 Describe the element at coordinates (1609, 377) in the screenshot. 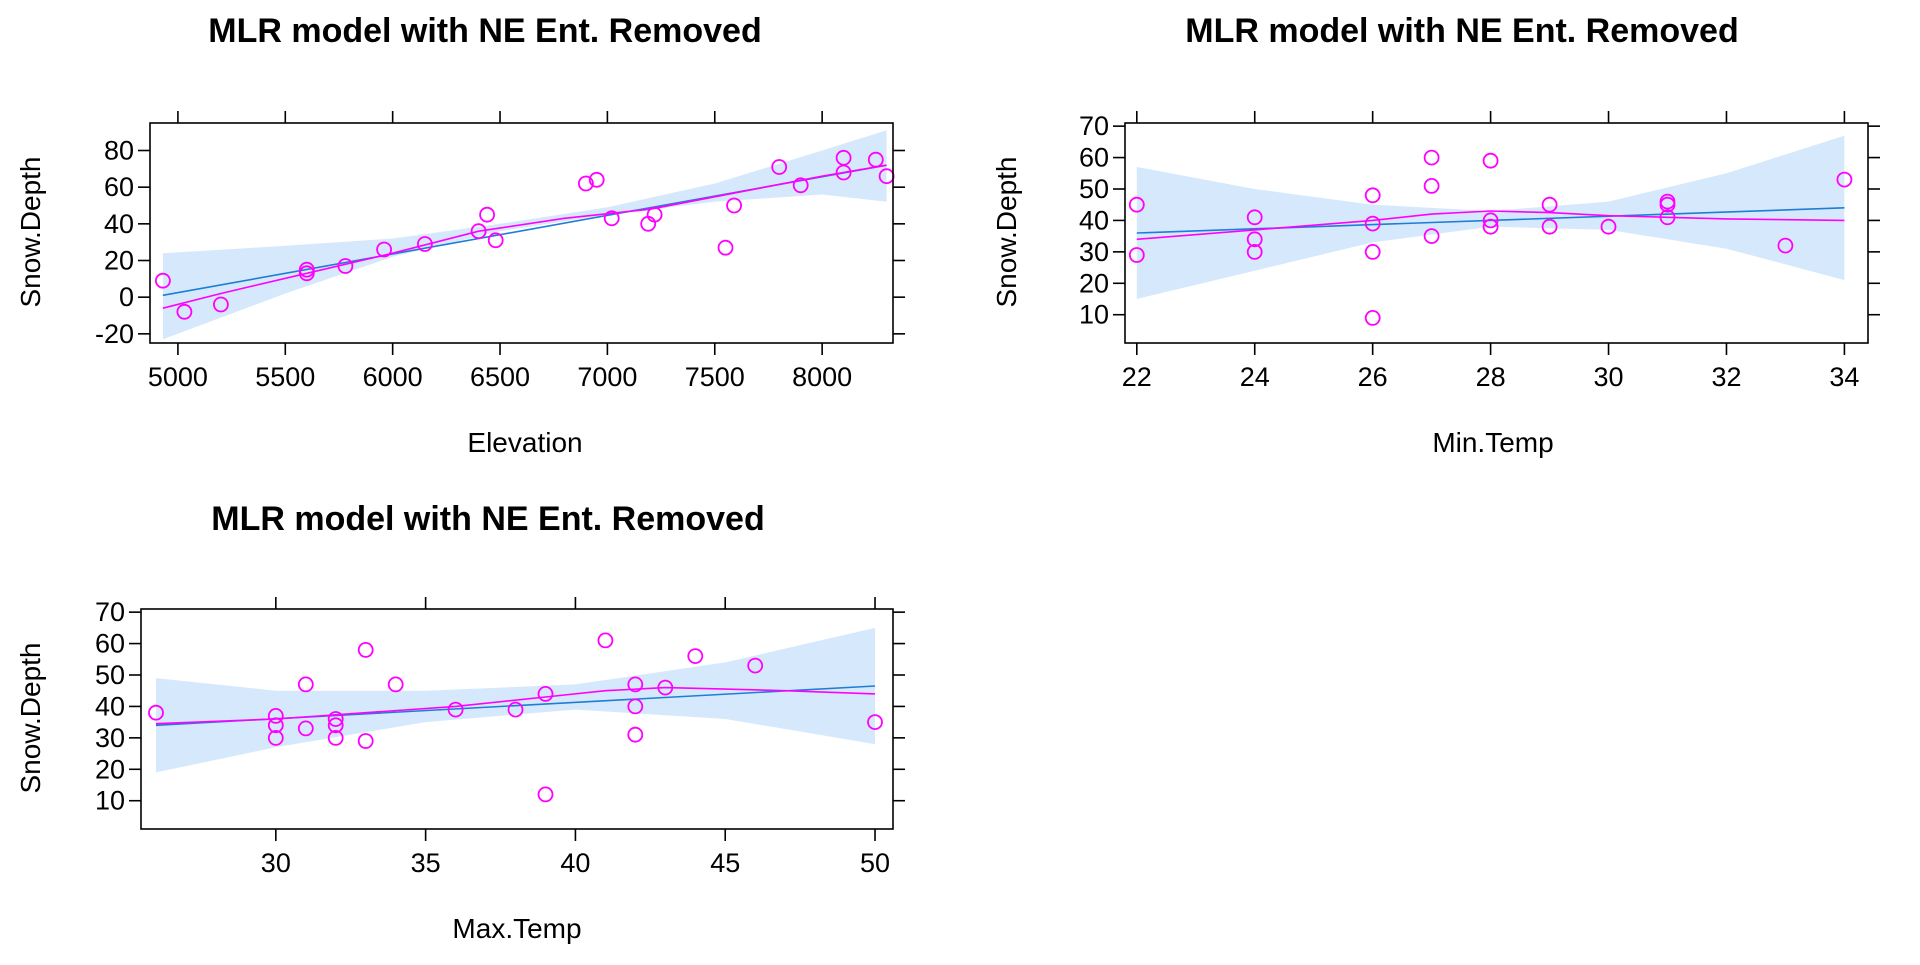

I see `x-tick-label: 30` at that location.